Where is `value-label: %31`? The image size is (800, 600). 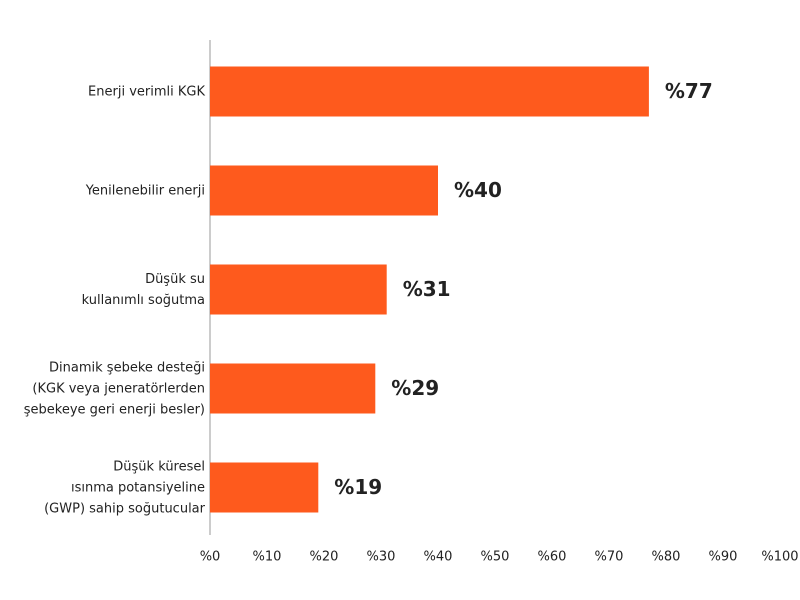 value-label: %31 is located at coordinates (427, 289).